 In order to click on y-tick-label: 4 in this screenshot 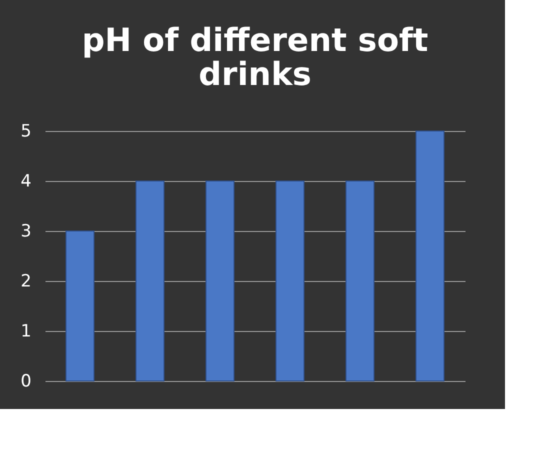, I will do `click(26, 182)`.